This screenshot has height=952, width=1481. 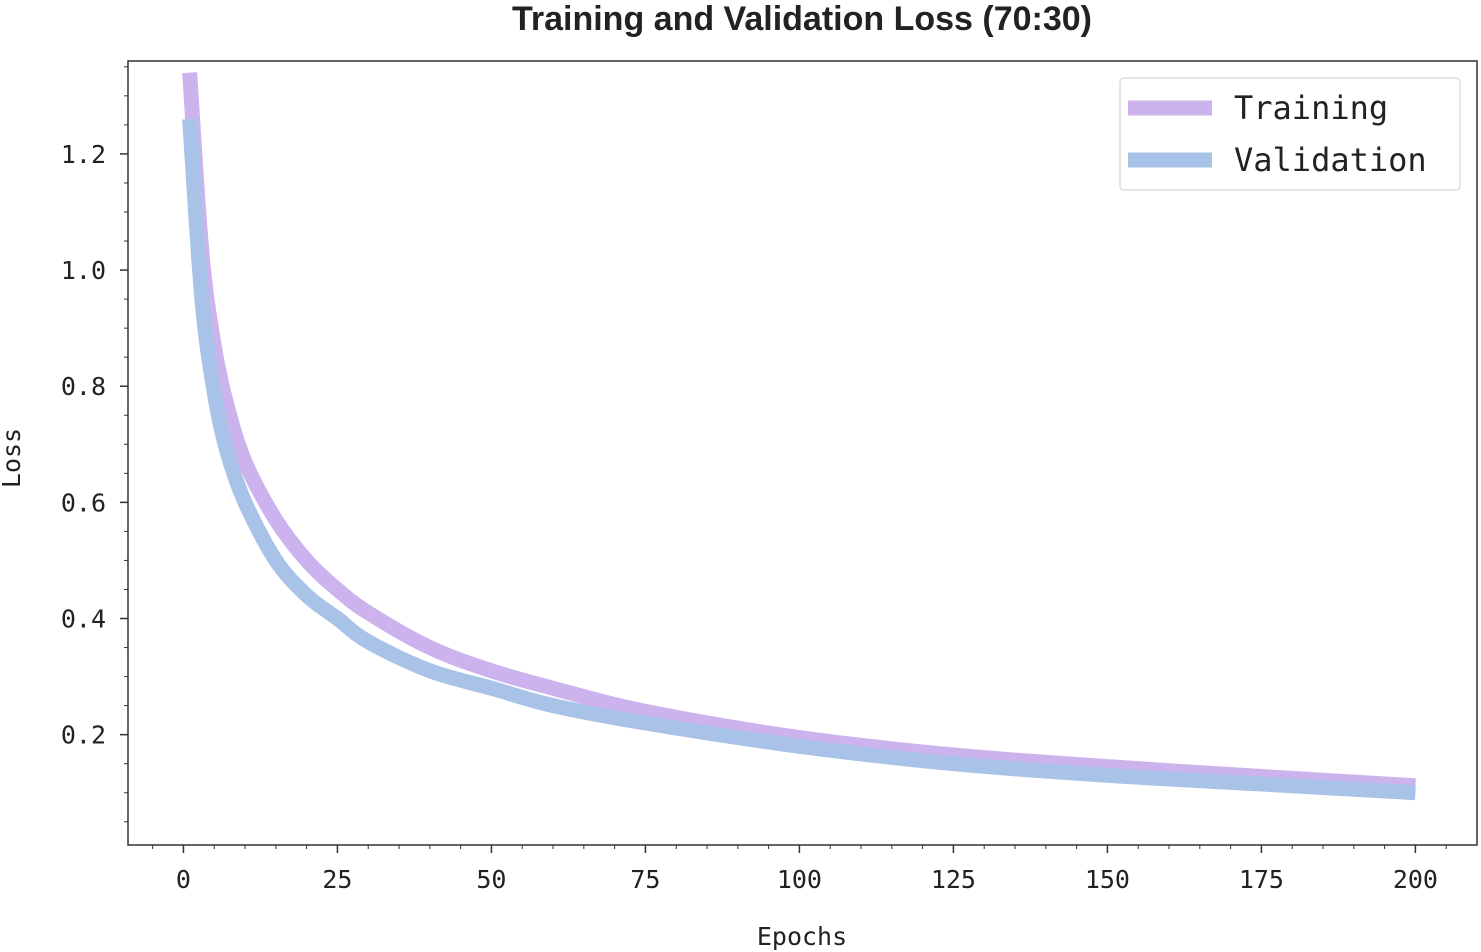 I want to click on x-tick-label: 175, so click(x=1261, y=879).